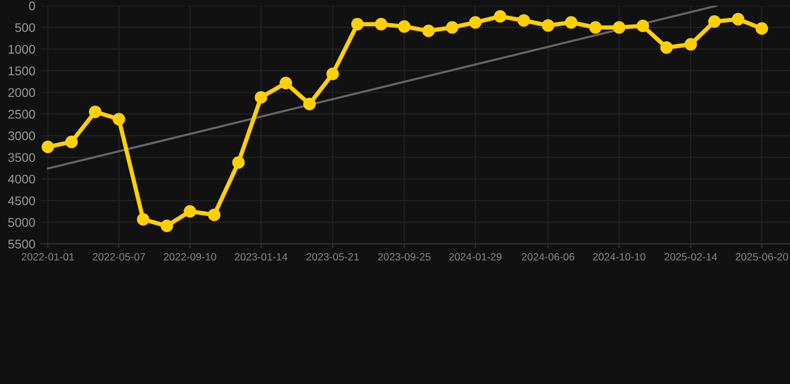 The height and width of the screenshot is (384, 790). Describe the element at coordinates (22, 201) in the screenshot. I see `y-tick-label: 4500` at that location.